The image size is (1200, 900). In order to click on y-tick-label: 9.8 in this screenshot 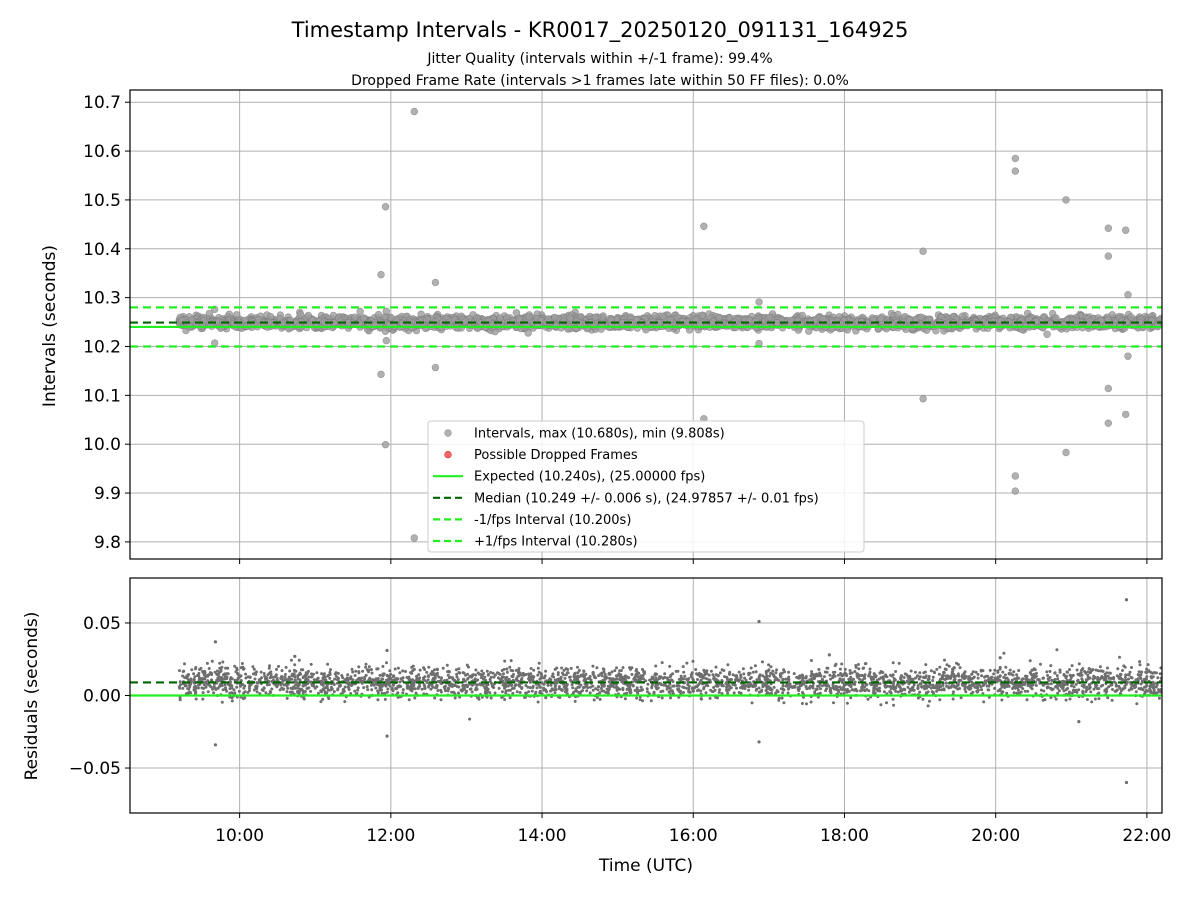, I will do `click(107, 543)`.